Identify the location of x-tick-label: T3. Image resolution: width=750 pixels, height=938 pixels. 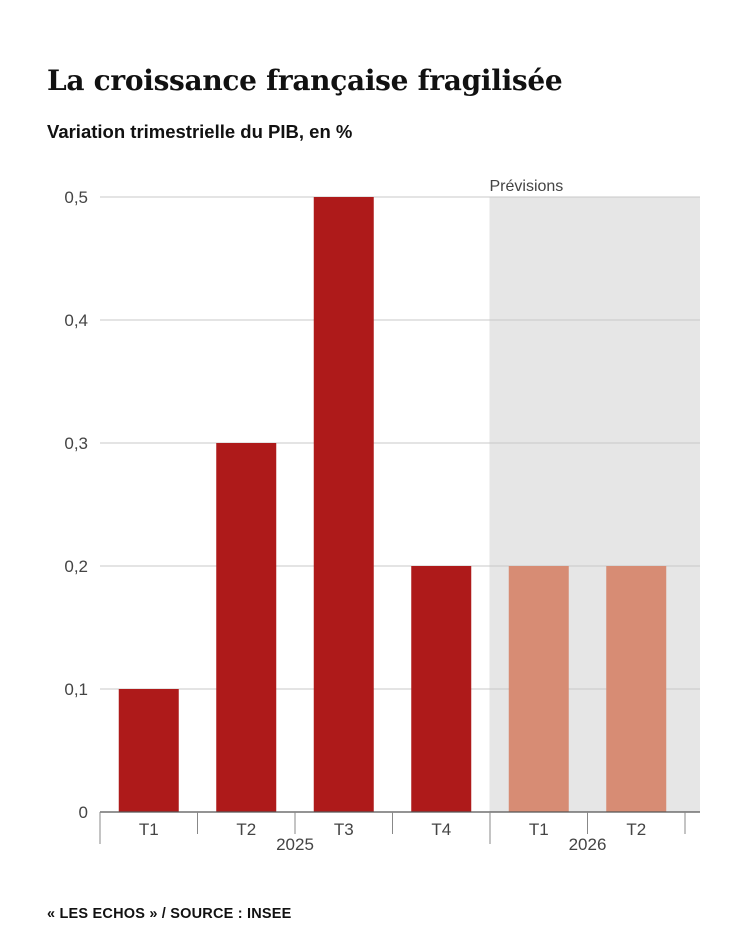
(344, 829).